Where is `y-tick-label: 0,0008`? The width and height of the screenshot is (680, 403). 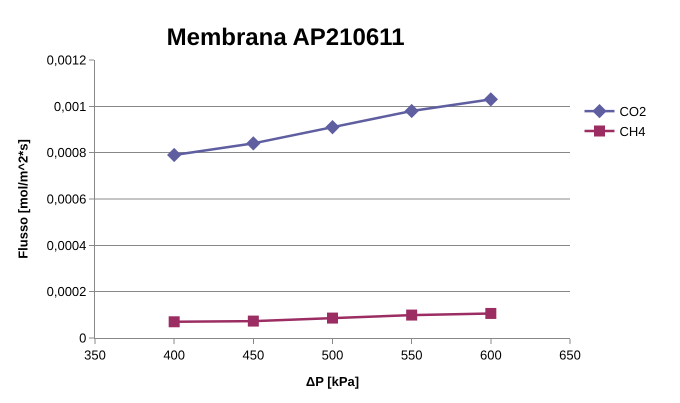 y-tick-label: 0,0008 is located at coordinates (66, 152).